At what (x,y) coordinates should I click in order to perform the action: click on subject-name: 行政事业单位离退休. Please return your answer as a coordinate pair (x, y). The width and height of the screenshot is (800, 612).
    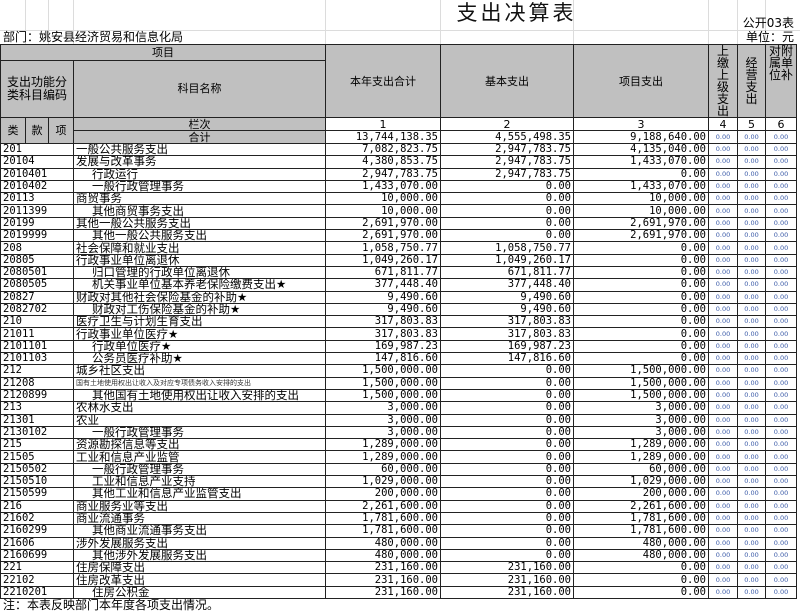
    Looking at the image, I should click on (199, 260).